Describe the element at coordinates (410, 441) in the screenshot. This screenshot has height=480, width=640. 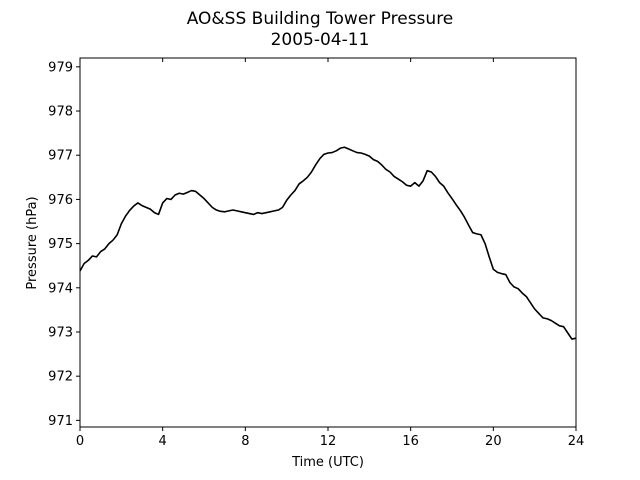
I see `x-tick-label: 16` at that location.